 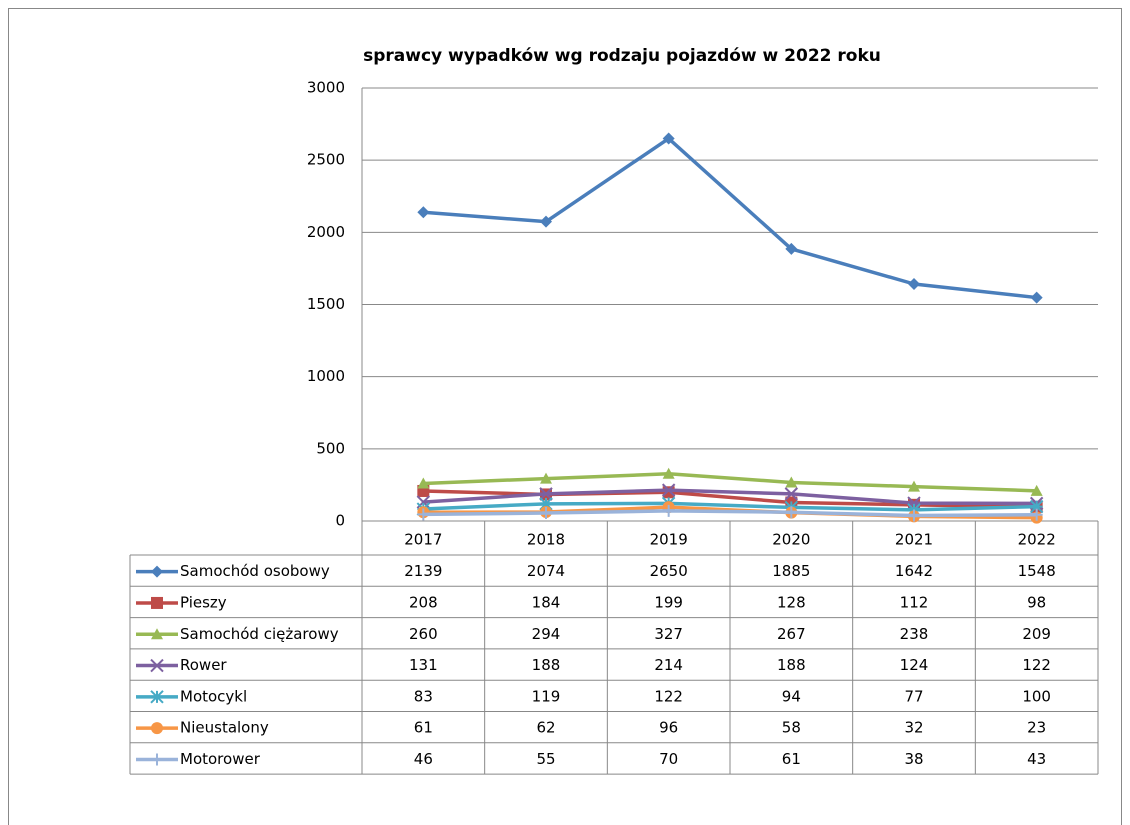 What do you see at coordinates (913, 759) in the screenshot?
I see `table-value: 38` at bounding box center [913, 759].